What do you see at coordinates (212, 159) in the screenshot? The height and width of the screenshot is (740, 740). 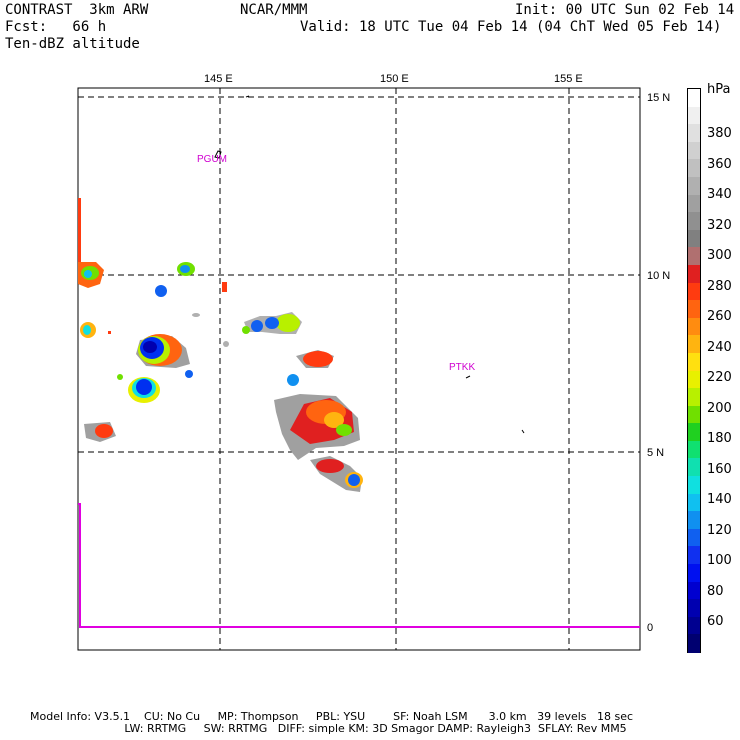 I see `station-pgum: PGUM` at bounding box center [212, 159].